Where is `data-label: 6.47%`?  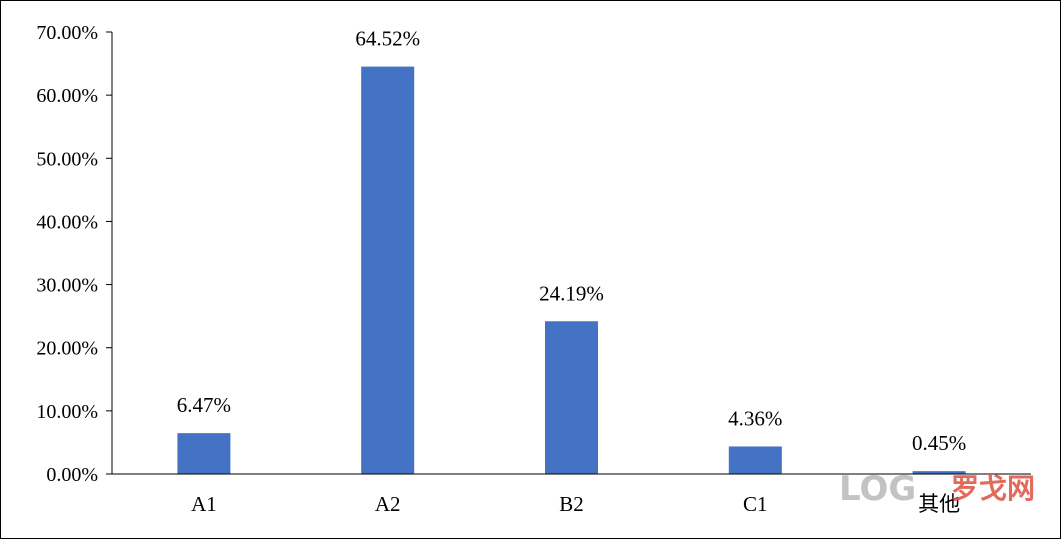 data-label: 6.47% is located at coordinates (204, 405).